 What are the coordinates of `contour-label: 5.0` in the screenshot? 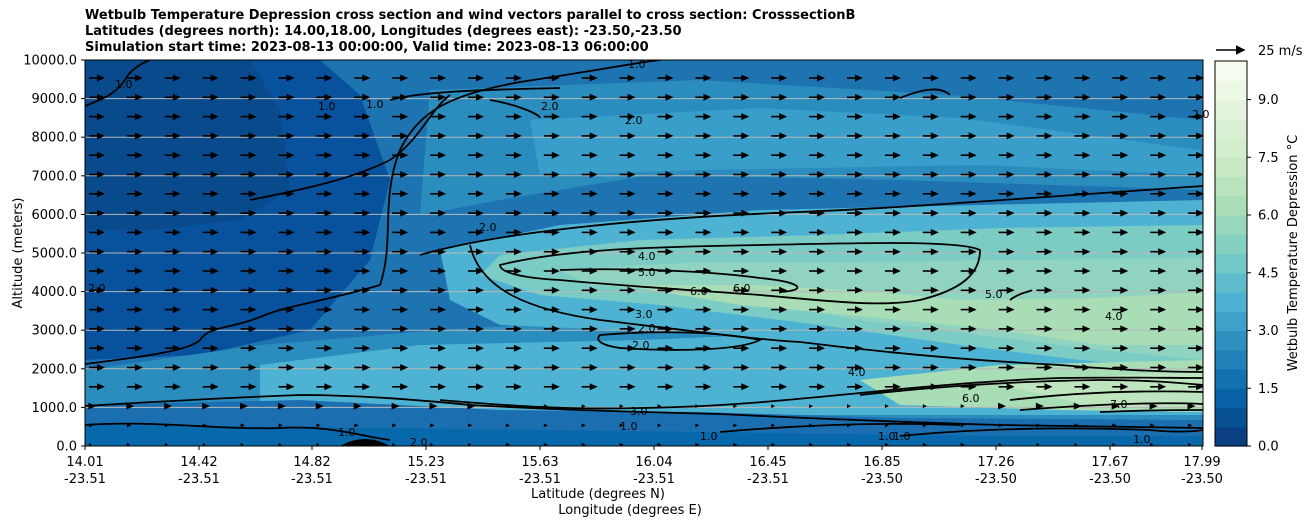 It's located at (647, 272).